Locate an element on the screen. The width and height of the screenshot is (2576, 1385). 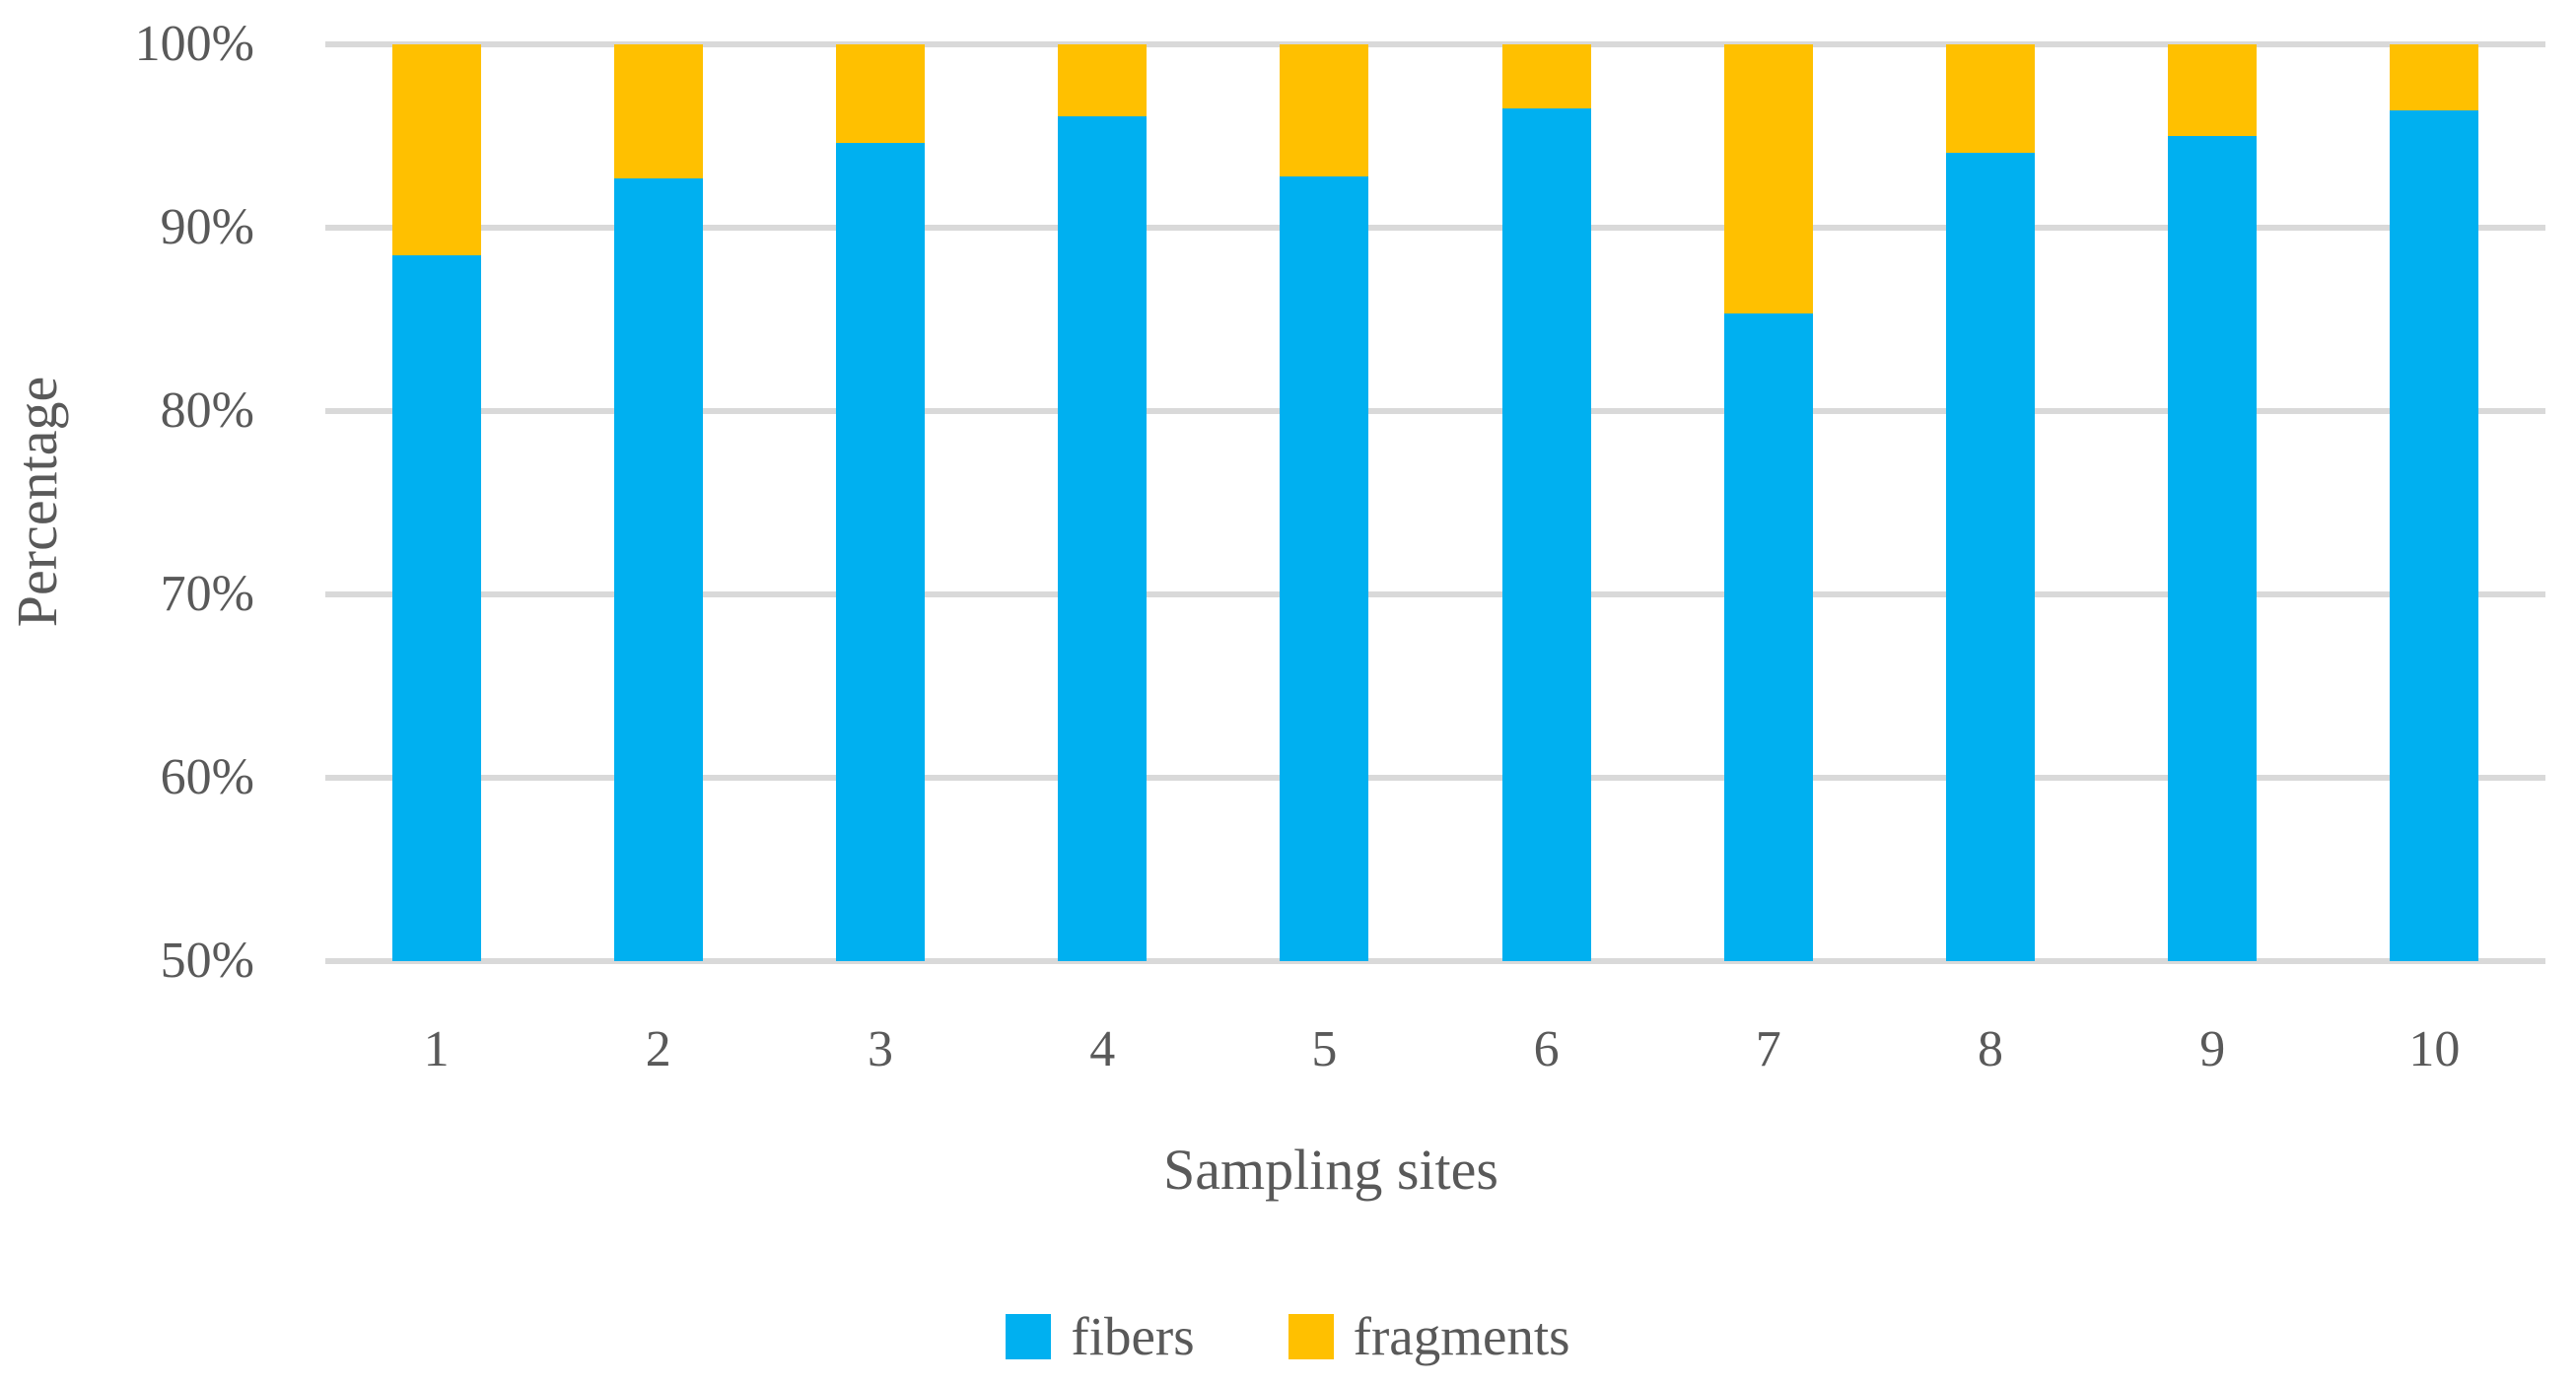
y-tick-label: 50% is located at coordinates (207, 961).